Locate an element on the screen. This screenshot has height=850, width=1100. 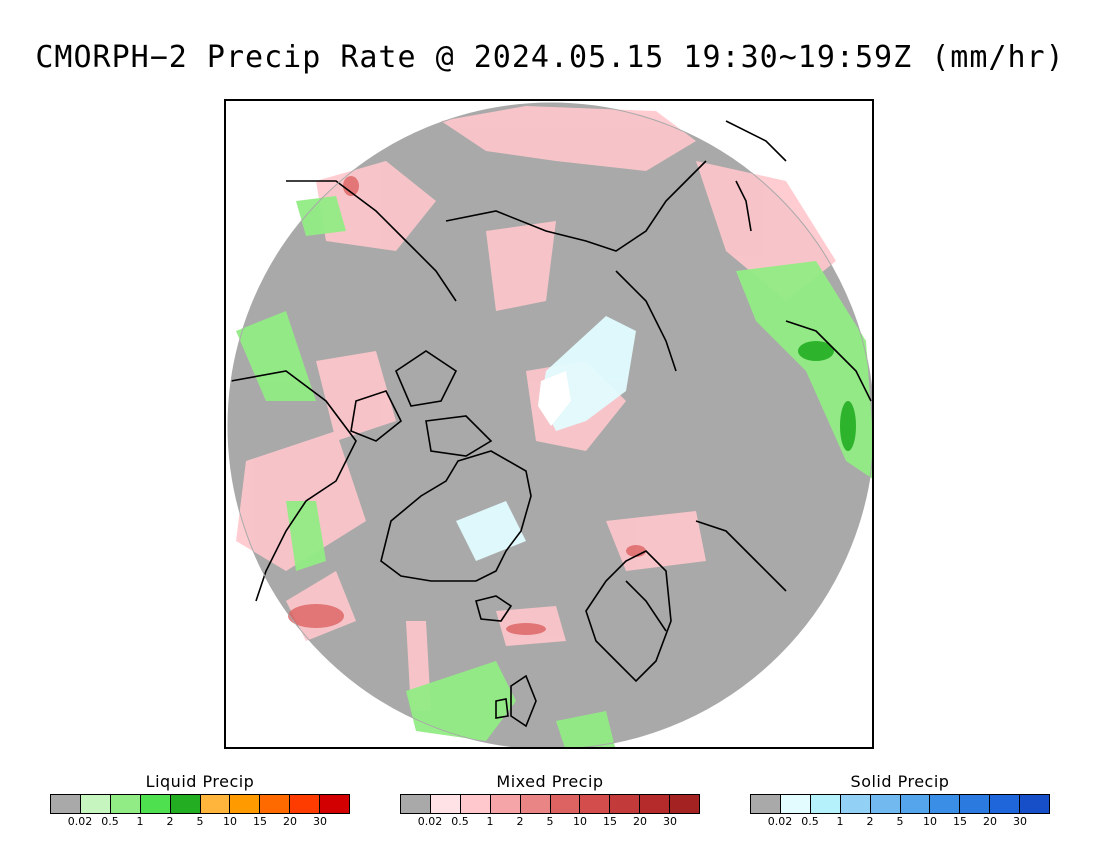
legend-solid-tick: 0.02 is located at coordinates (780, 821).